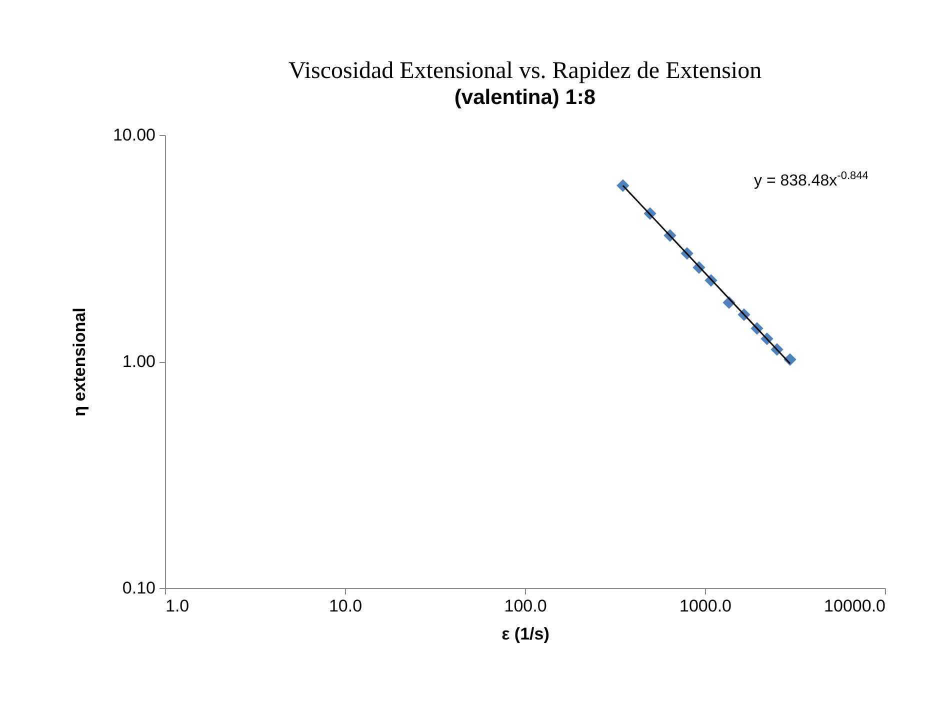 The height and width of the screenshot is (705, 946). I want to click on chart-title: Viscosidad Extensional vs. Rapidez de Extension, so click(525, 71).